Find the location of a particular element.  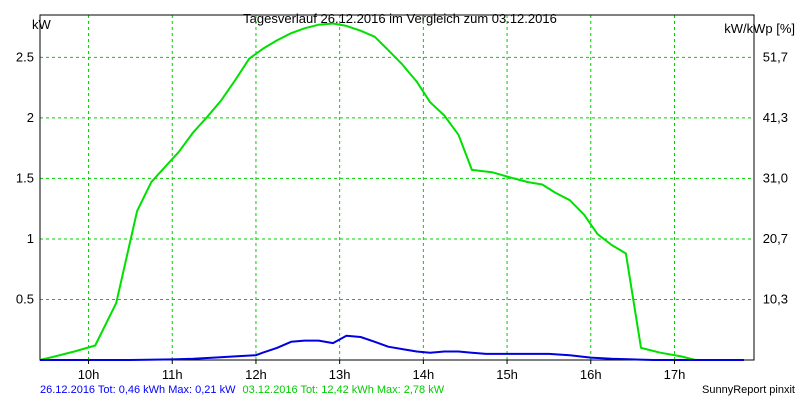

y-right-tick-label: 31,0 is located at coordinates (775, 177).